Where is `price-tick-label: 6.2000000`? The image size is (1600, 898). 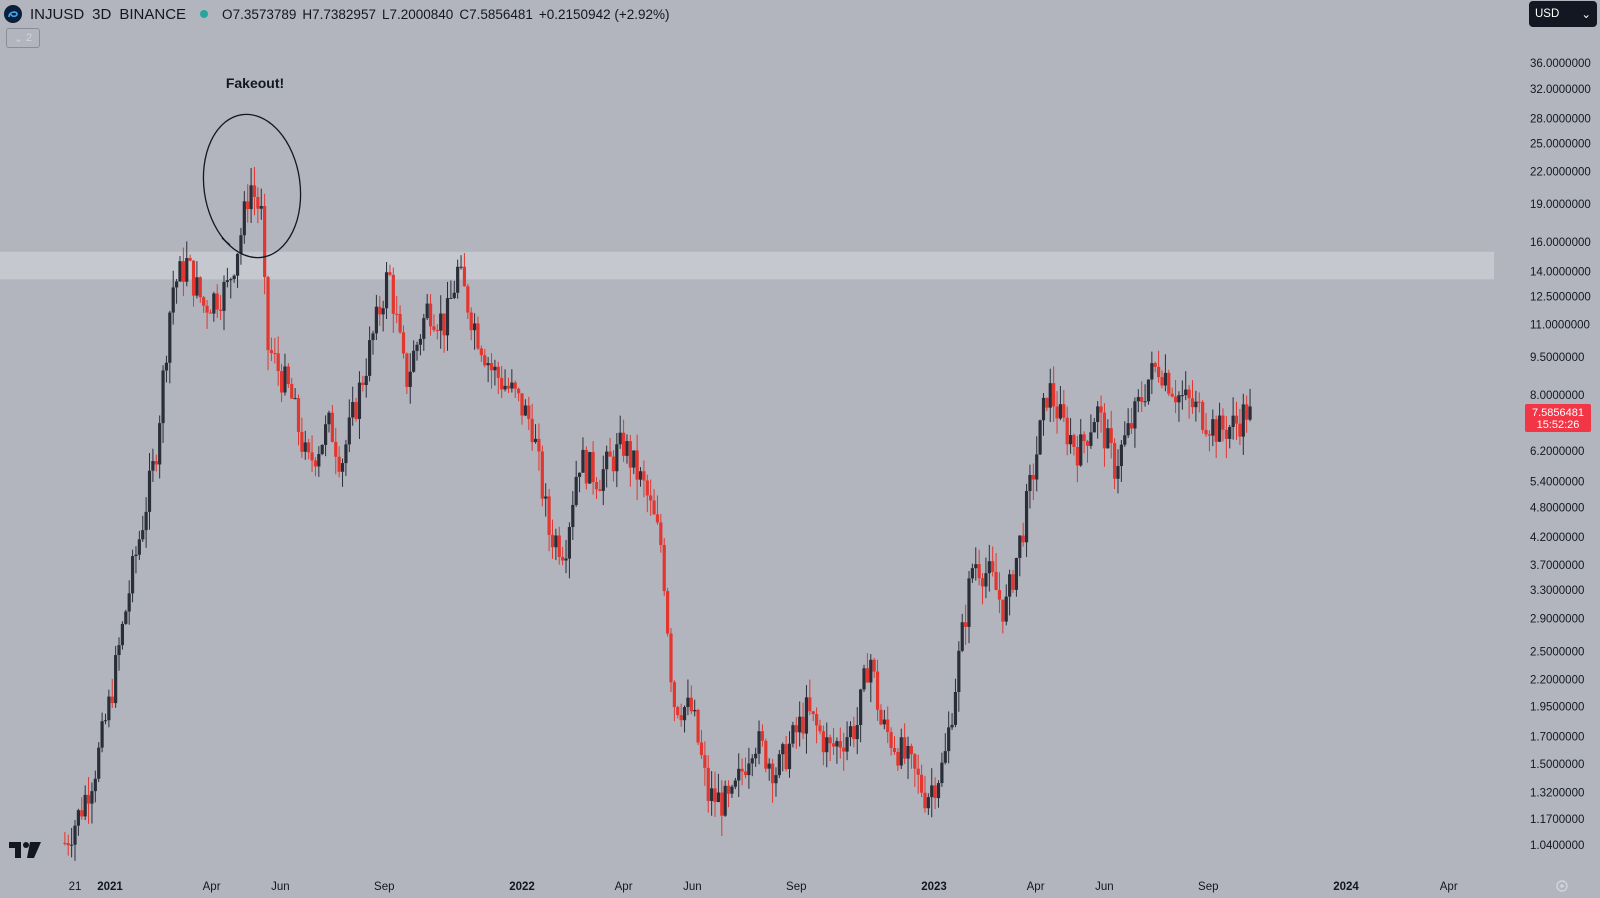
price-tick-label: 6.2000000 is located at coordinates (1557, 452).